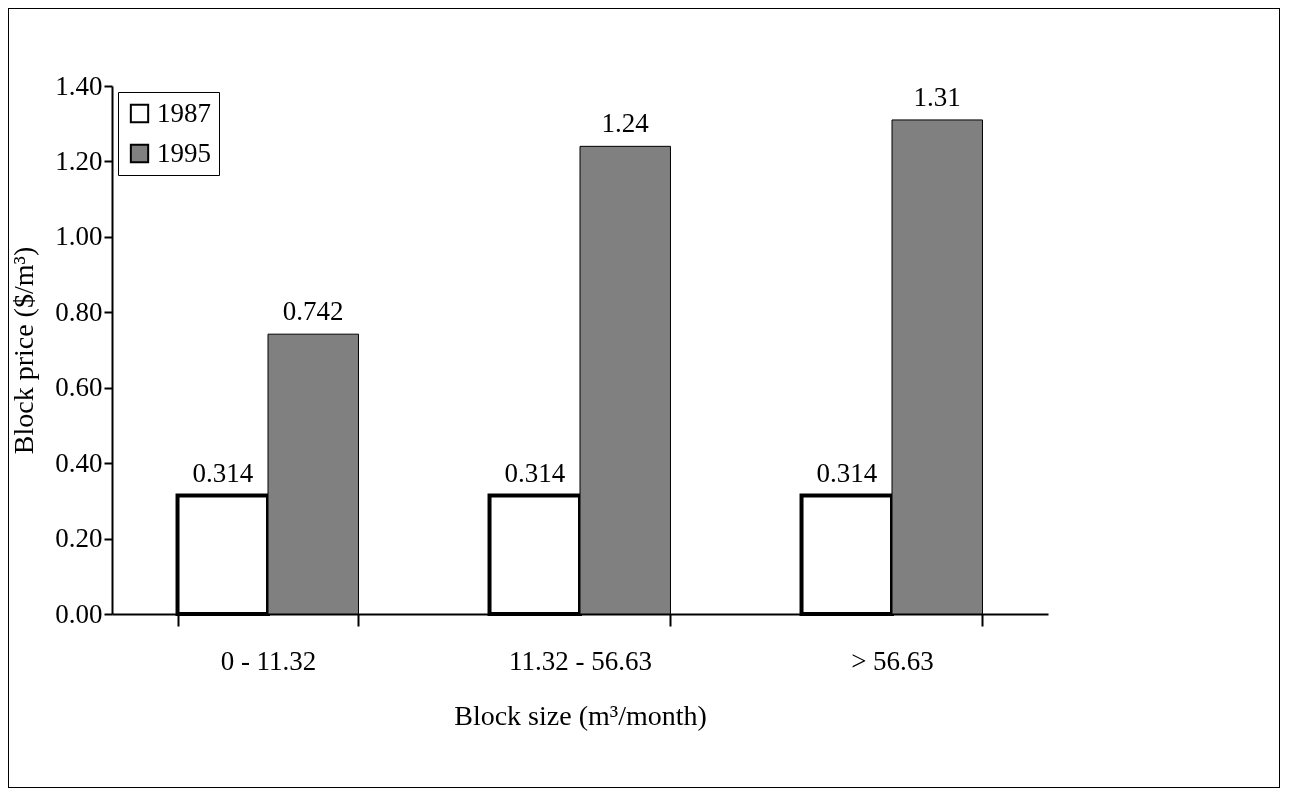  I want to click on y-tick-label: 0.00, so click(79, 613).